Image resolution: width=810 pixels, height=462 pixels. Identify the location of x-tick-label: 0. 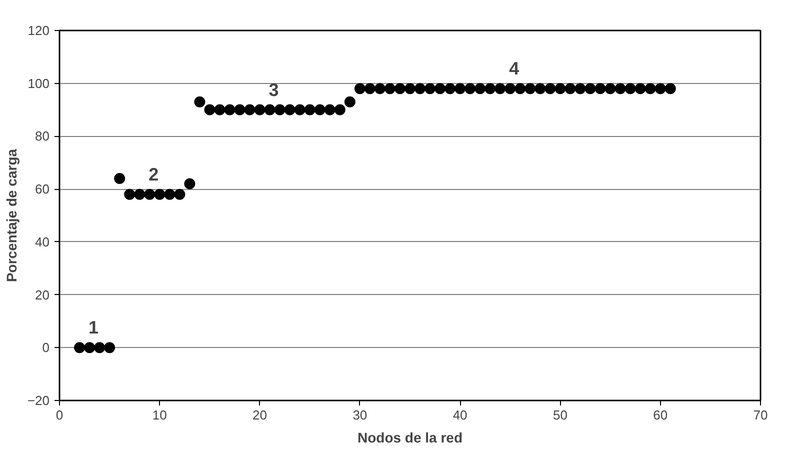
(60, 415).